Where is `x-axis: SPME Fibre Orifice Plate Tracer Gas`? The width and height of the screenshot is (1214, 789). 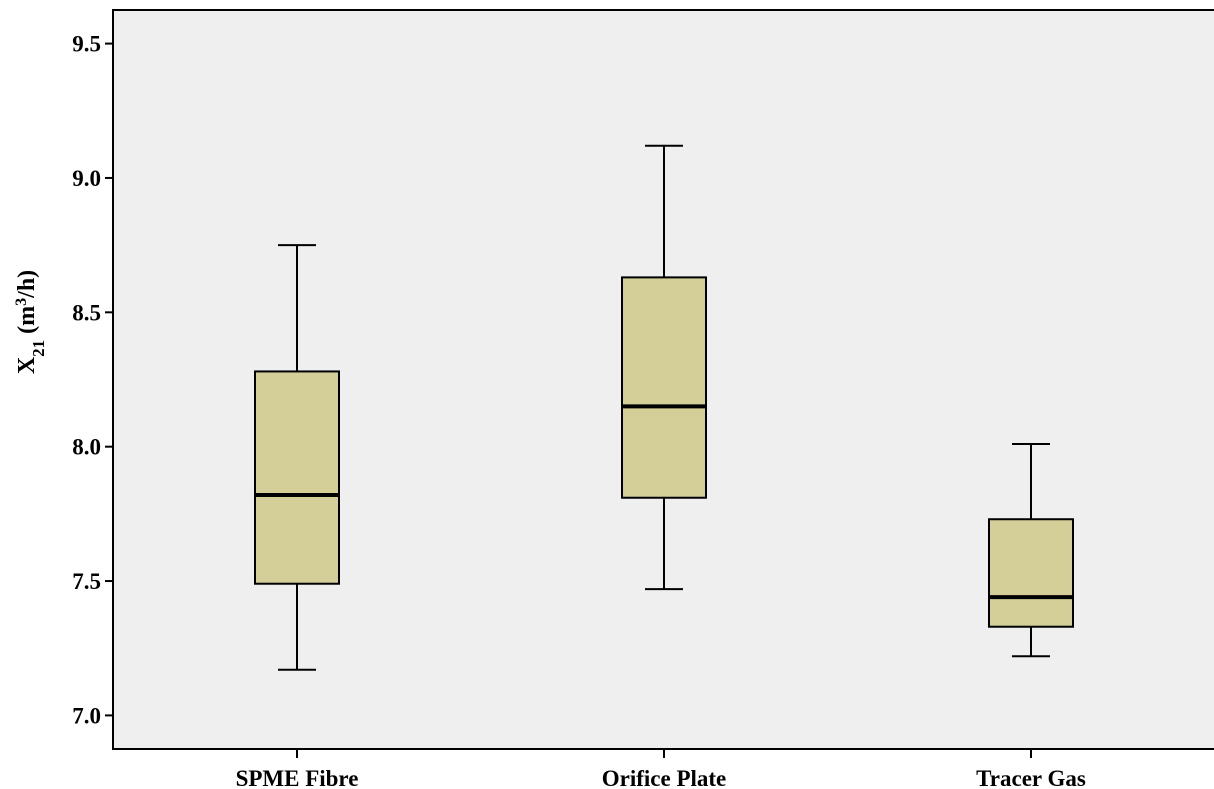
x-axis: SPME Fibre Orifice Plate Tracer Gas is located at coordinates (661, 769).